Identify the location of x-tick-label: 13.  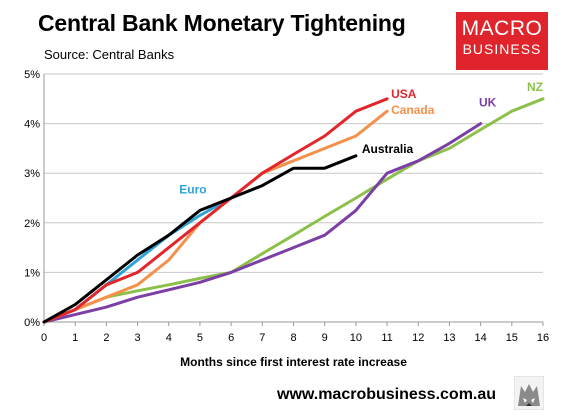
(449, 338).